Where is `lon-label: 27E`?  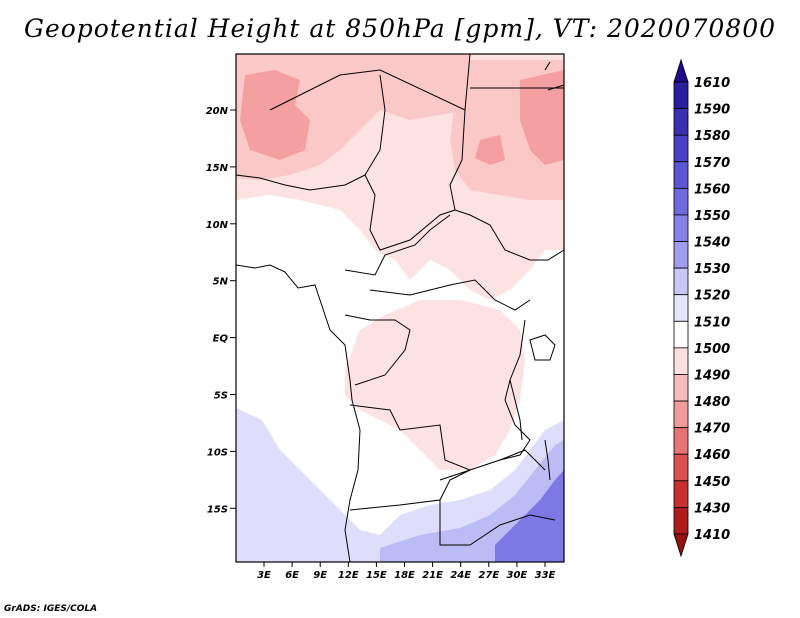 lon-label: 27E is located at coordinates (488, 575).